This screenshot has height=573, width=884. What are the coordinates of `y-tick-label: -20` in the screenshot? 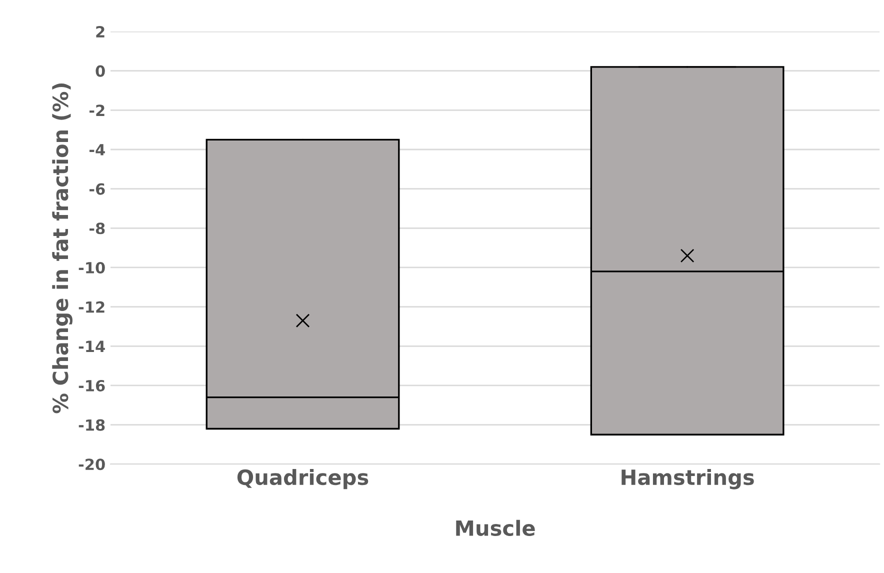 It's located at (91, 464).